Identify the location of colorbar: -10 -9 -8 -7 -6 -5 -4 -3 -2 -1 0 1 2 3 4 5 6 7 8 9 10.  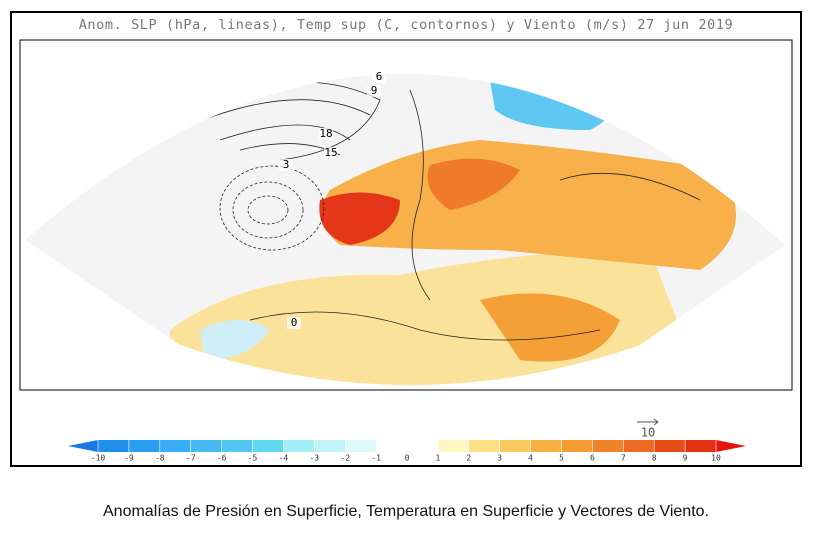
(407, 451).